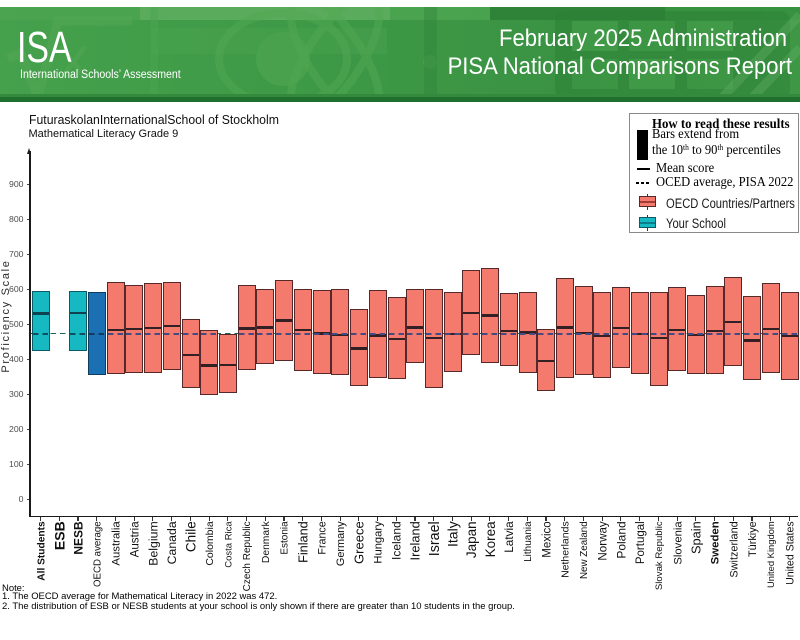 This screenshot has width=800, height=640. What do you see at coordinates (453, 534) in the screenshot?
I see `svg-text: Italy` at bounding box center [453, 534].